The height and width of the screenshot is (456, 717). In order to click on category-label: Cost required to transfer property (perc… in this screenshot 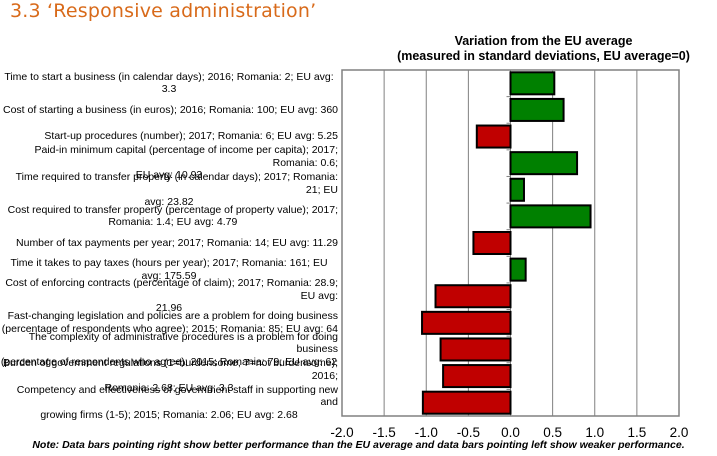, I will do `click(169, 216)`.